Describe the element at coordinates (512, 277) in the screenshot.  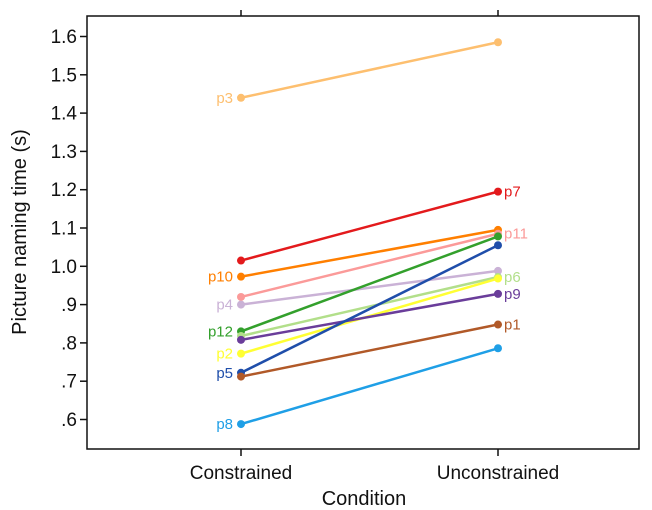
I see `series-label: p6` at that location.